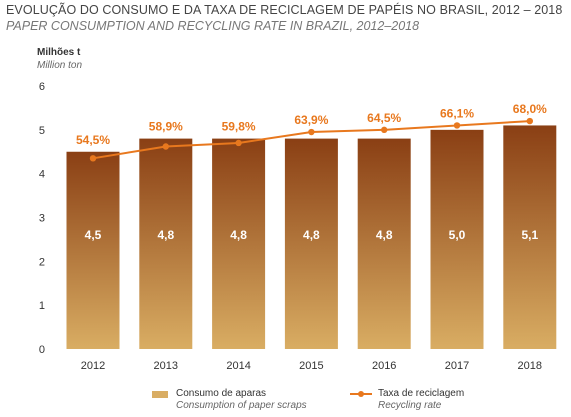 The height and width of the screenshot is (417, 571). I want to click on y-tick-label: 2, so click(42, 262).